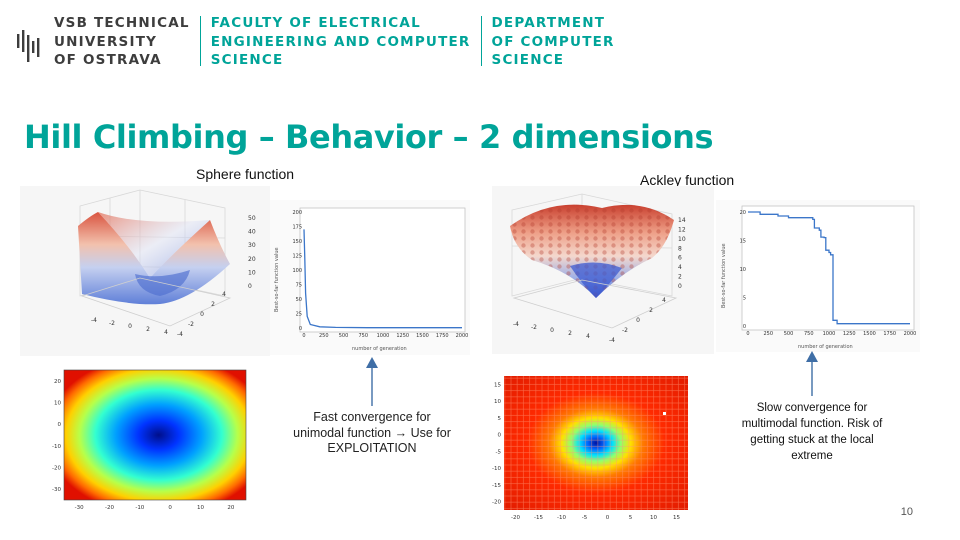 Image resolution: width=960 pixels, height=540 pixels. I want to click on x-tick-label: 5, so click(631, 518).